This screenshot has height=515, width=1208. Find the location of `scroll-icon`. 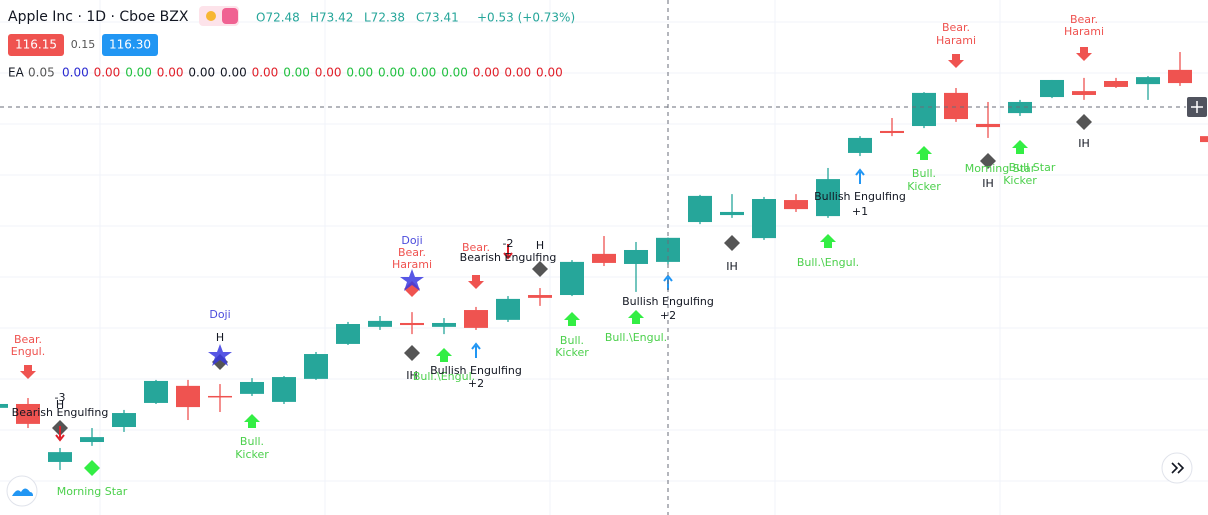

scroll-icon is located at coordinates (1178, 468).